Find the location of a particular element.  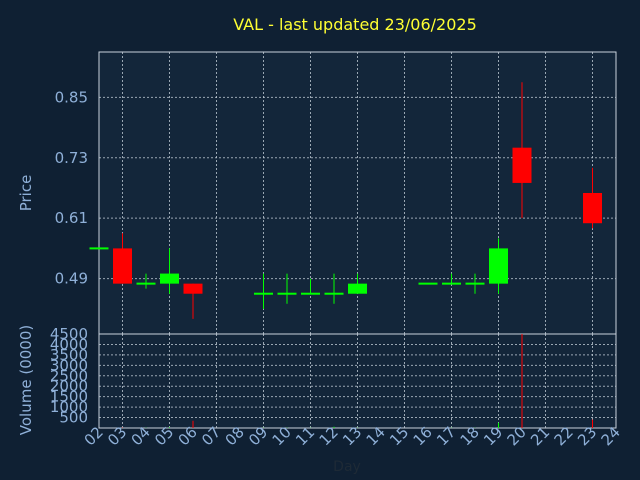

price-tick-label: 0.73 is located at coordinates (71, 158).